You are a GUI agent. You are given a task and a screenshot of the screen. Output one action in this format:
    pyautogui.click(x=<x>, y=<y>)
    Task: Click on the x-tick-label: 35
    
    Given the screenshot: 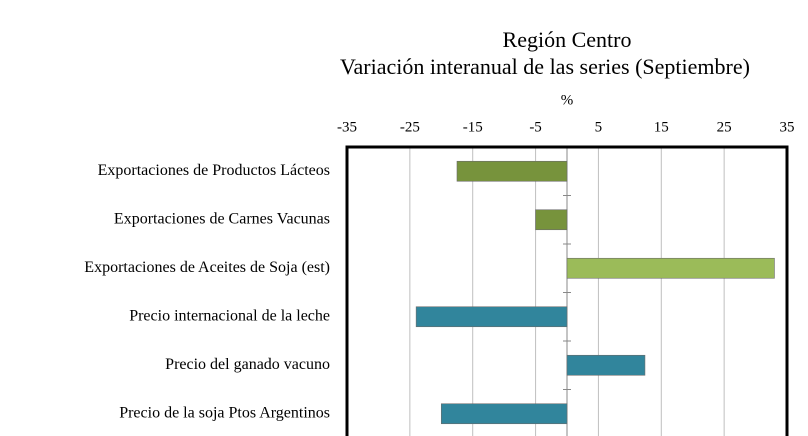 What is the action you would take?
    pyautogui.click(x=787, y=127)
    